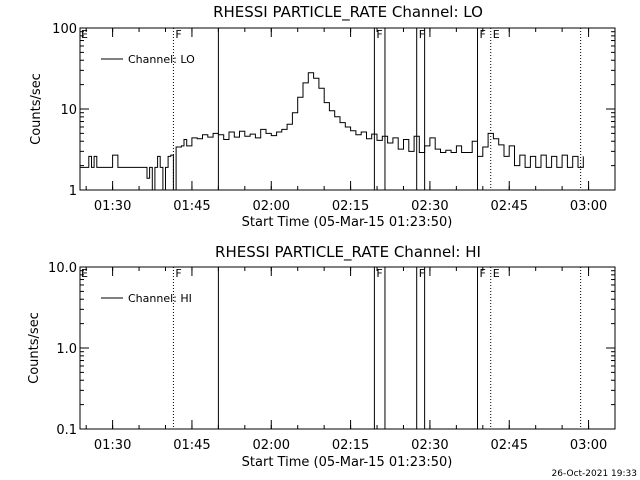 This screenshot has height=480, width=640. Describe the element at coordinates (66, 430) in the screenshot. I see `y-tick-label: 0.1` at that location.